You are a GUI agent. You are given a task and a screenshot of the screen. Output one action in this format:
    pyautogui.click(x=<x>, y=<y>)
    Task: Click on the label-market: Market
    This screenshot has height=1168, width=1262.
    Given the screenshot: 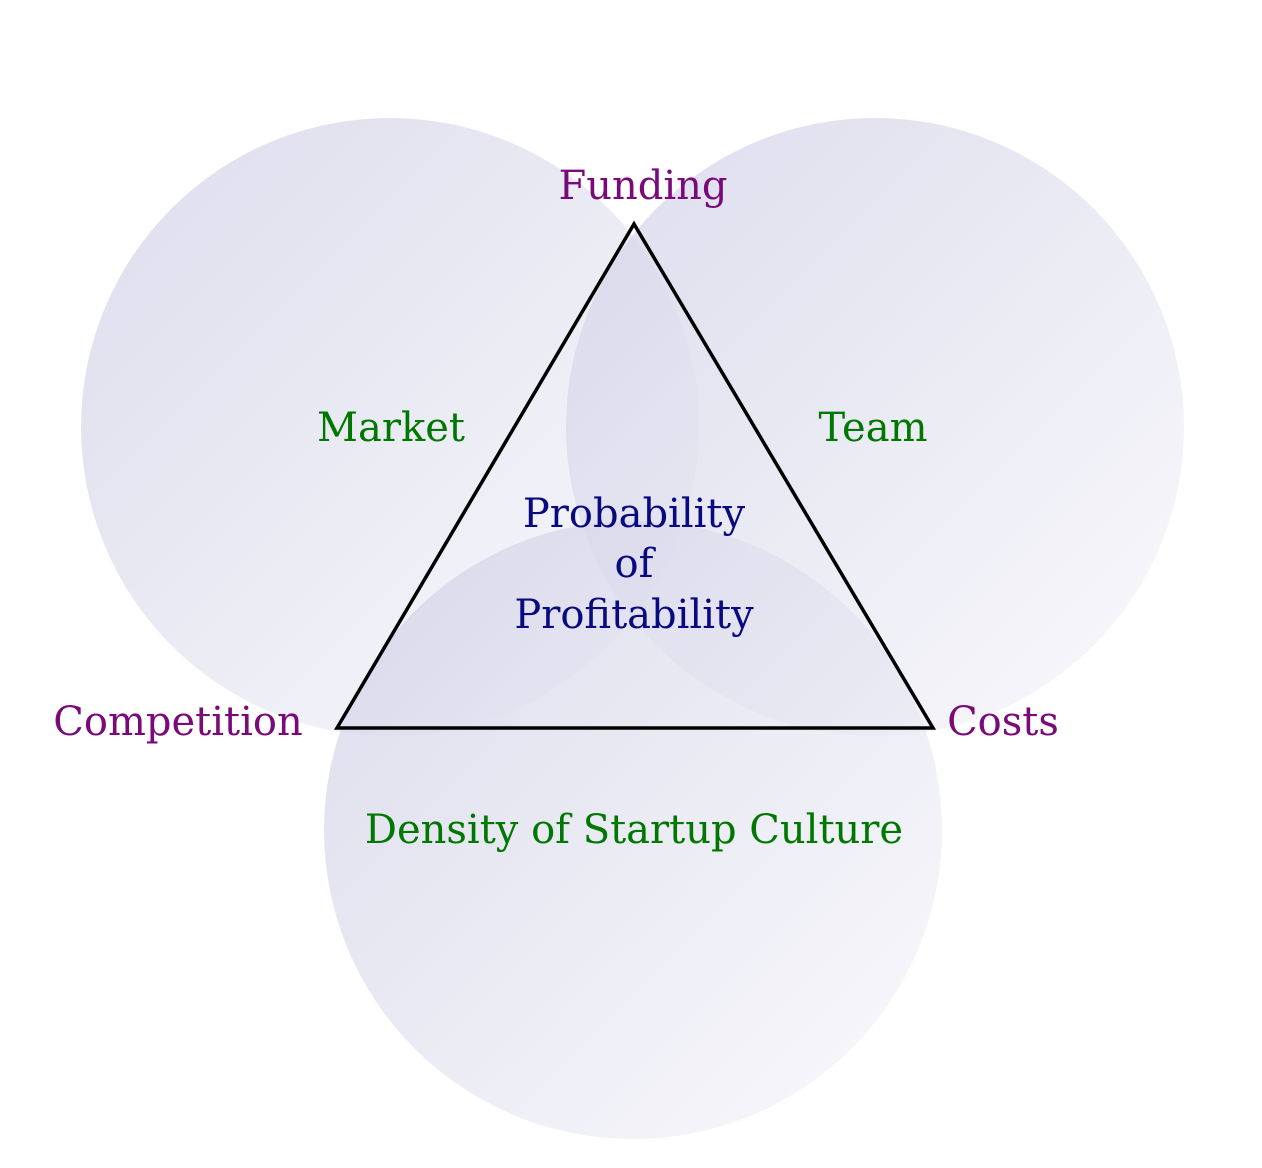 What is the action you would take?
    pyautogui.click(x=391, y=428)
    